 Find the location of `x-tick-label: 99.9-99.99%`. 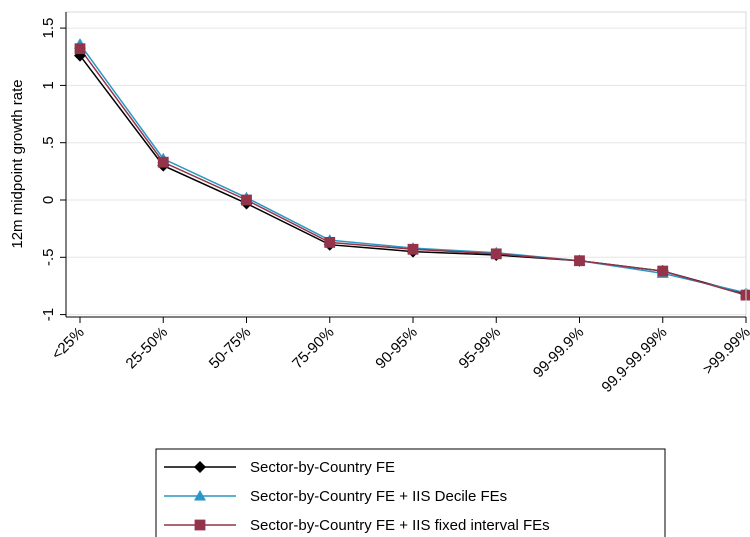

x-tick-label: 99.9-99.99% is located at coordinates (634, 360).